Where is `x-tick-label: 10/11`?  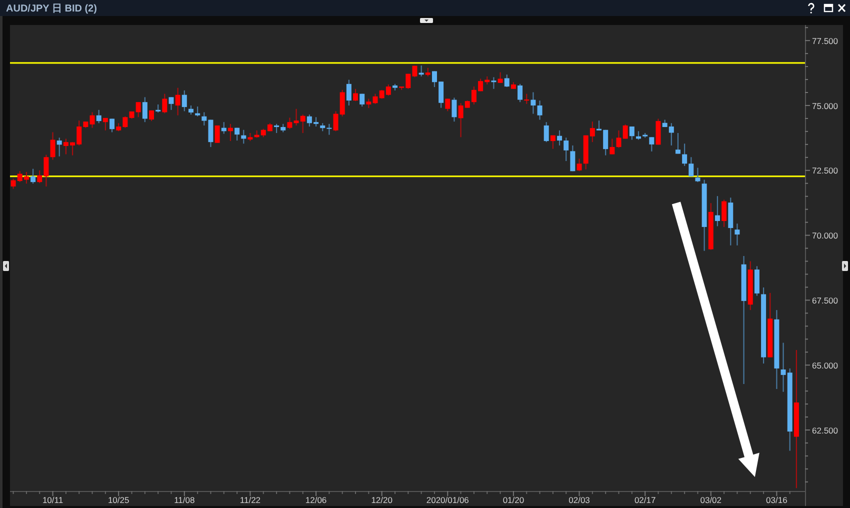
x-tick-label: 10/11 is located at coordinates (53, 500).